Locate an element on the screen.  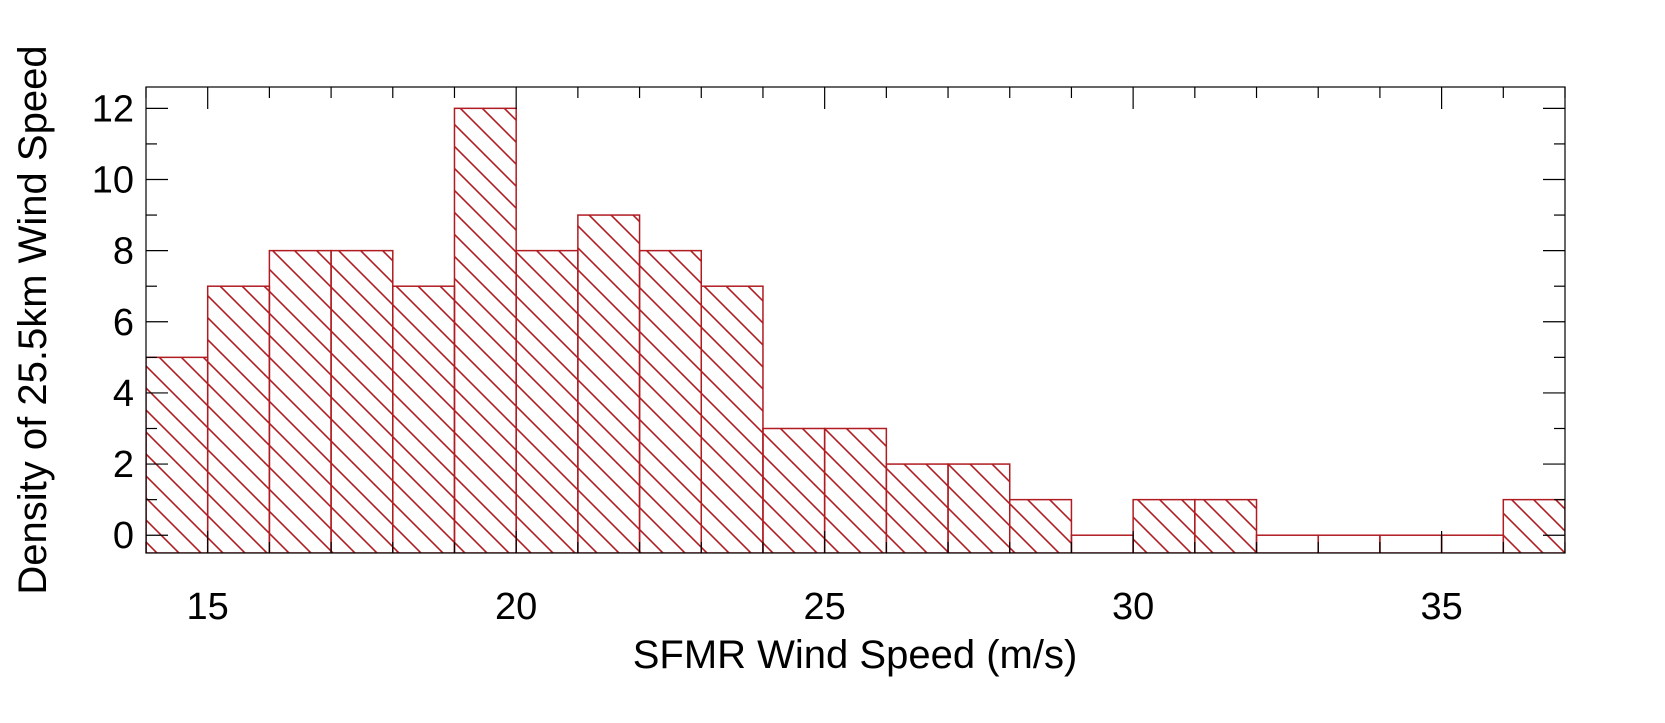
x-tick-labels: 15 20 25 30 35 is located at coordinates (825, 607).